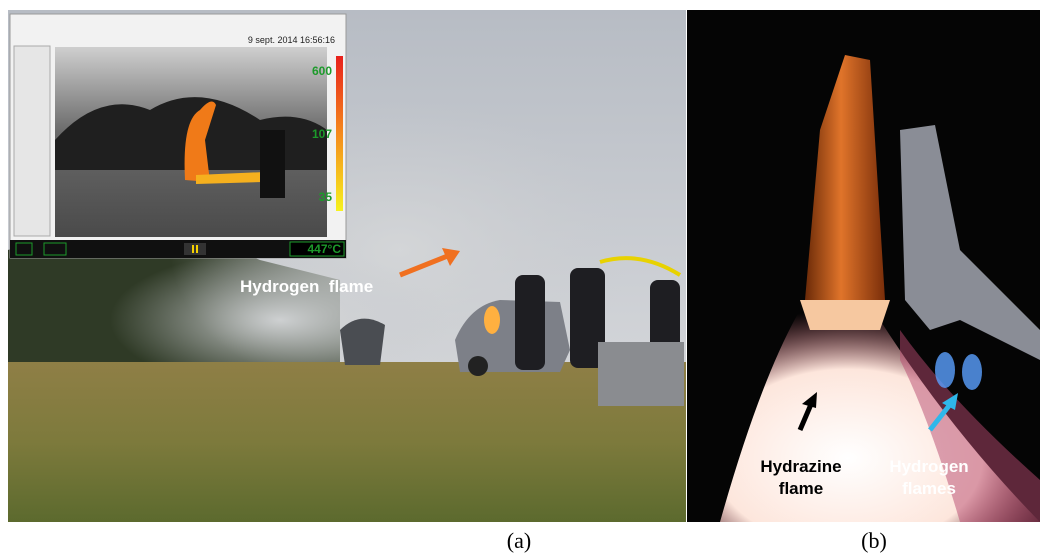 This screenshot has height=556, width=1047. Describe the element at coordinates (597, 319) in the screenshot. I see `firefighters` at that location.